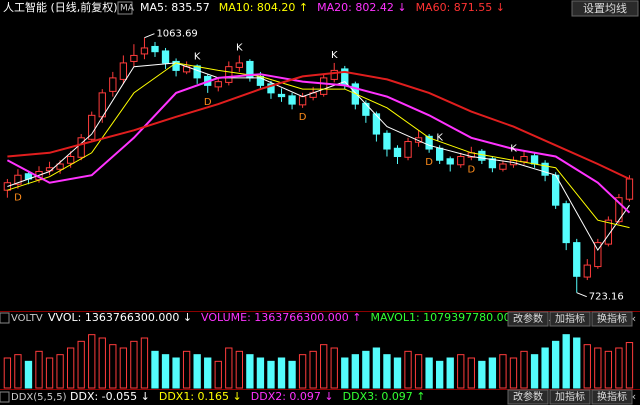 This screenshot has width=640, height=405. I want to click on button-label: 加指标, so click(570, 318).